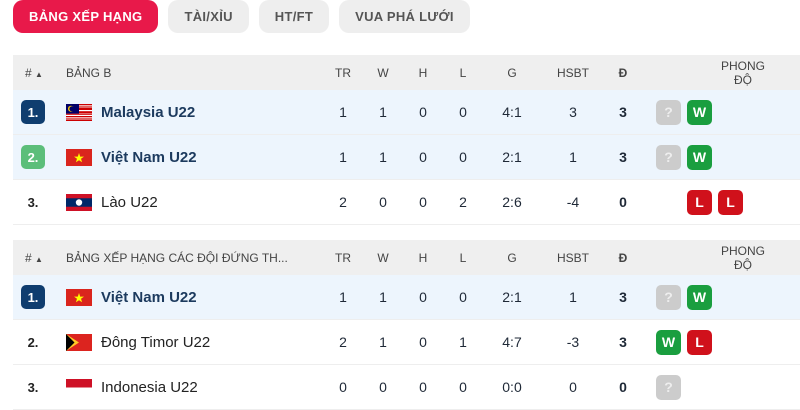 The image size is (800, 410). I want to click on tab-over-under: TÀI/XỈU, so click(208, 16).